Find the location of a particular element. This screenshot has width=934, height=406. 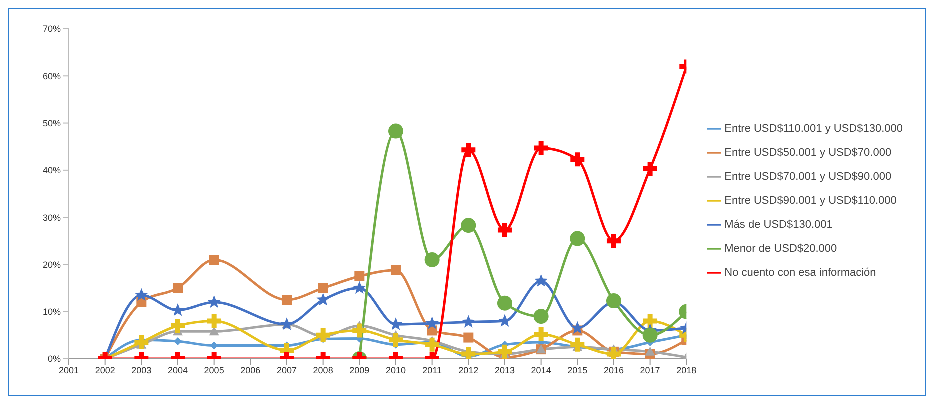

x-tick-label: 2010 is located at coordinates (396, 370).